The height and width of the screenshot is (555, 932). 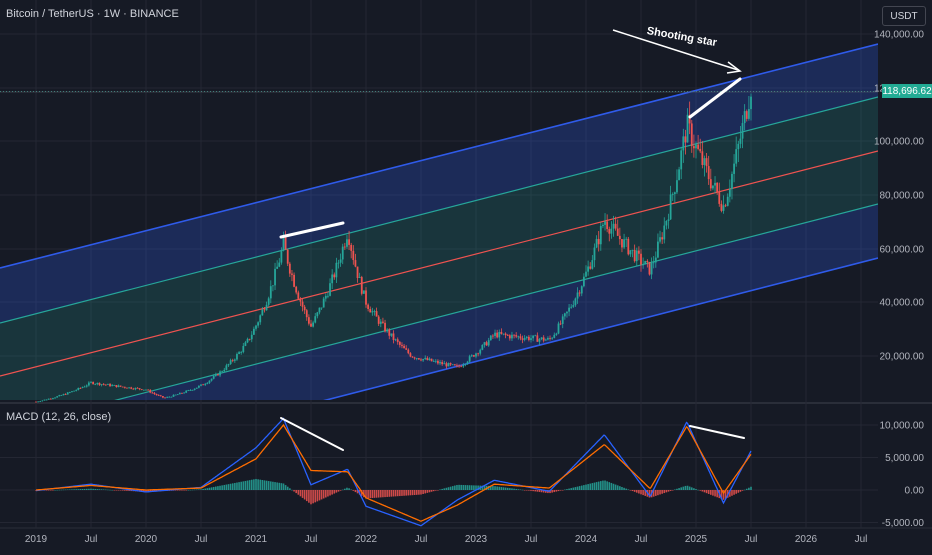 What do you see at coordinates (393, 472) in the screenshot?
I see `signal-line` at bounding box center [393, 472].